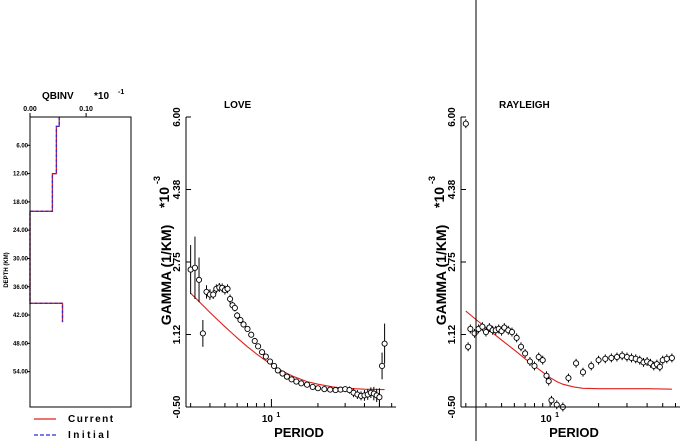 This screenshot has height=441, width=680. Describe the element at coordinates (557, 415) in the screenshot. I see `rayleigh-x-tick-label-exponent: 1` at that location.